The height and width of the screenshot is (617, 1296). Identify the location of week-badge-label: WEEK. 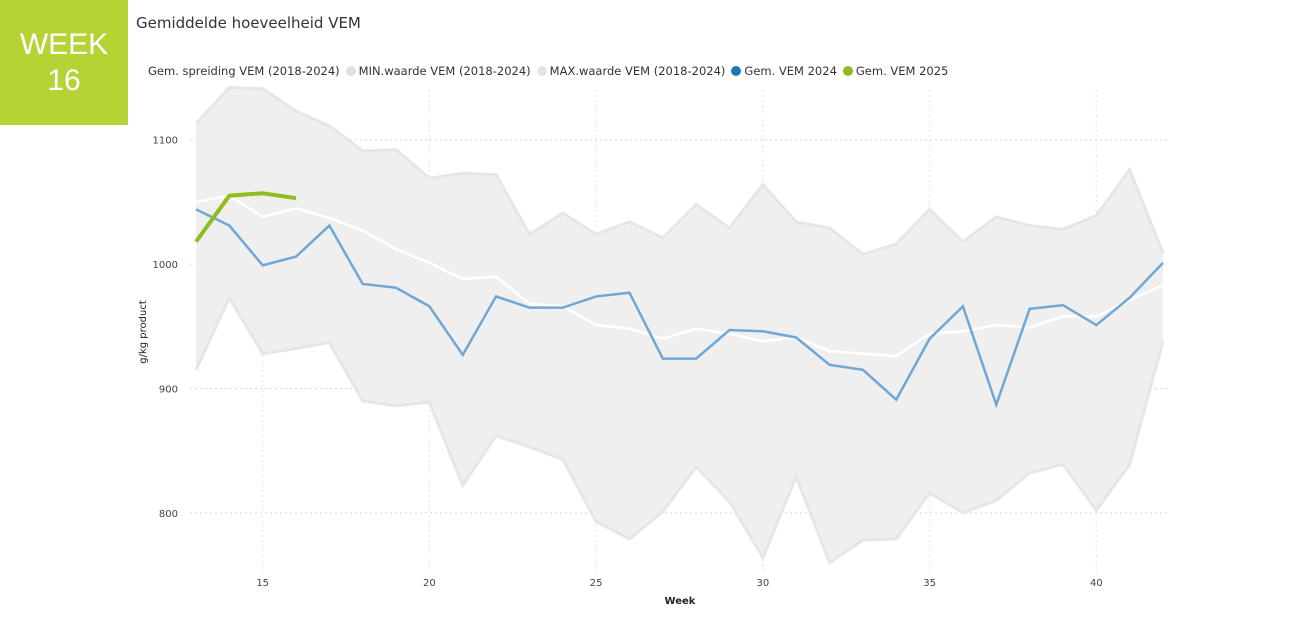
(64, 44).